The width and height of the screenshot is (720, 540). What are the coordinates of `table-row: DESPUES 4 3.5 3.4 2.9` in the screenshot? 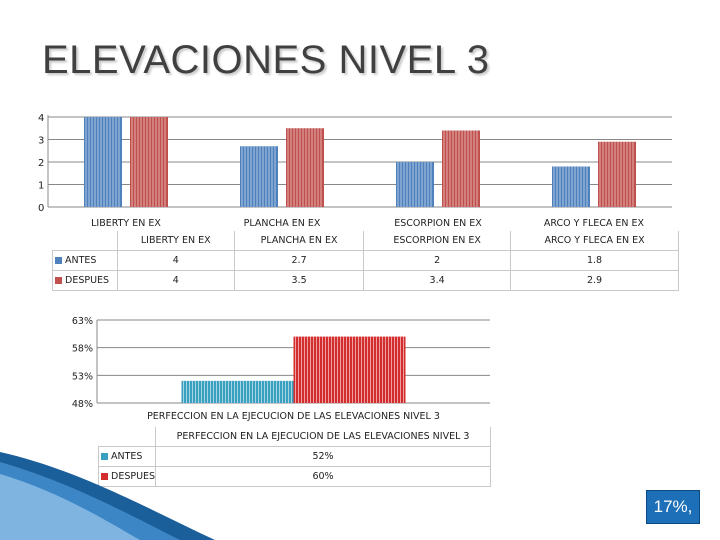 It's located at (365, 280).